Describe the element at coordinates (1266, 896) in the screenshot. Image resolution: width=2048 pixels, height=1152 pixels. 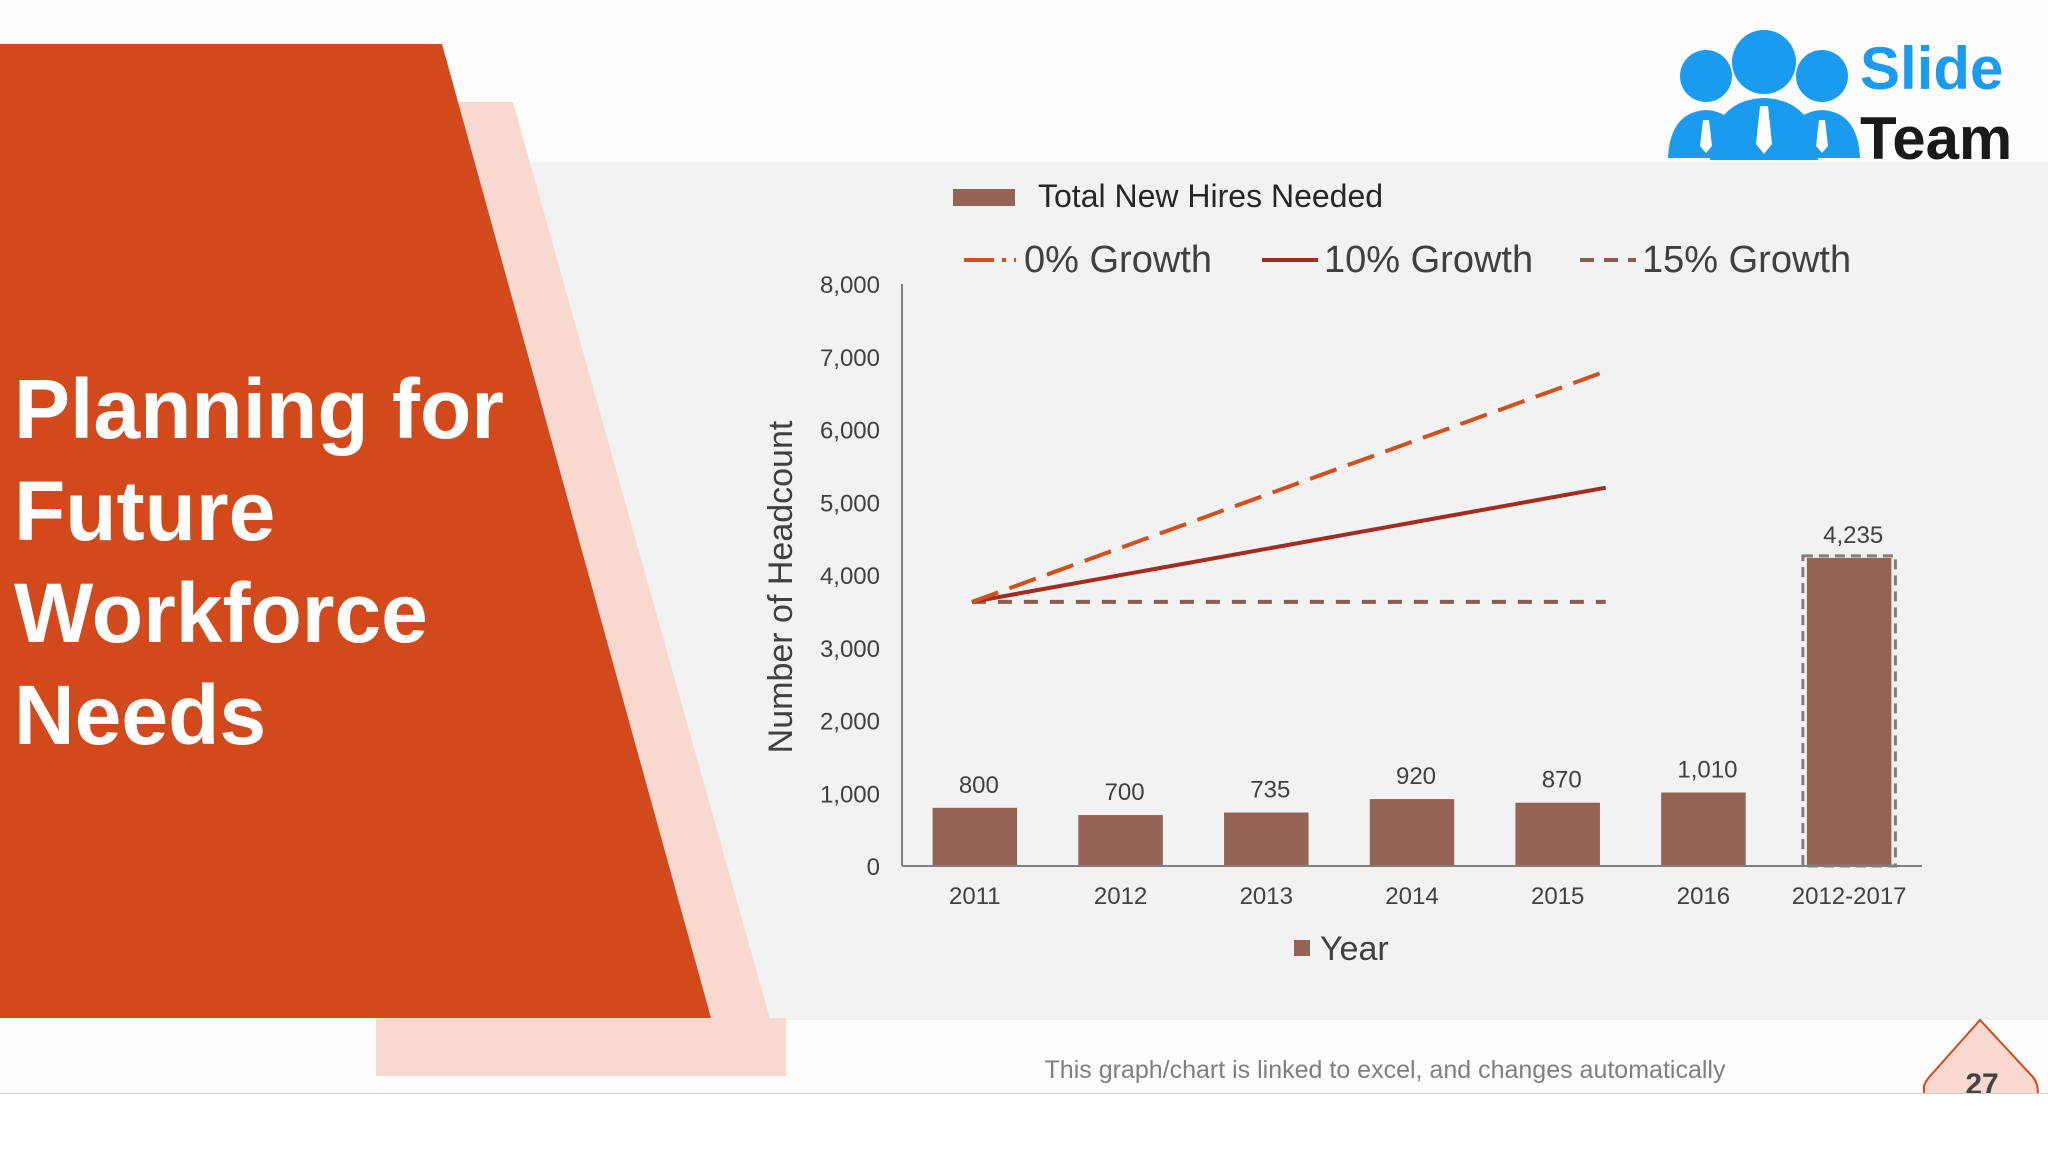
I see `x-tick-label: 2013` at that location.